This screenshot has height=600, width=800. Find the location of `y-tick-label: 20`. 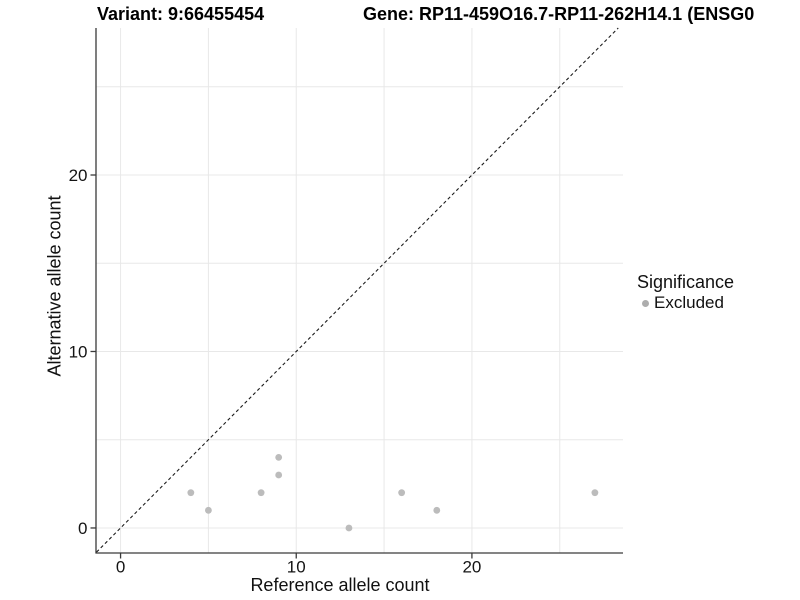

y-tick-label: 20 is located at coordinates (78, 175).